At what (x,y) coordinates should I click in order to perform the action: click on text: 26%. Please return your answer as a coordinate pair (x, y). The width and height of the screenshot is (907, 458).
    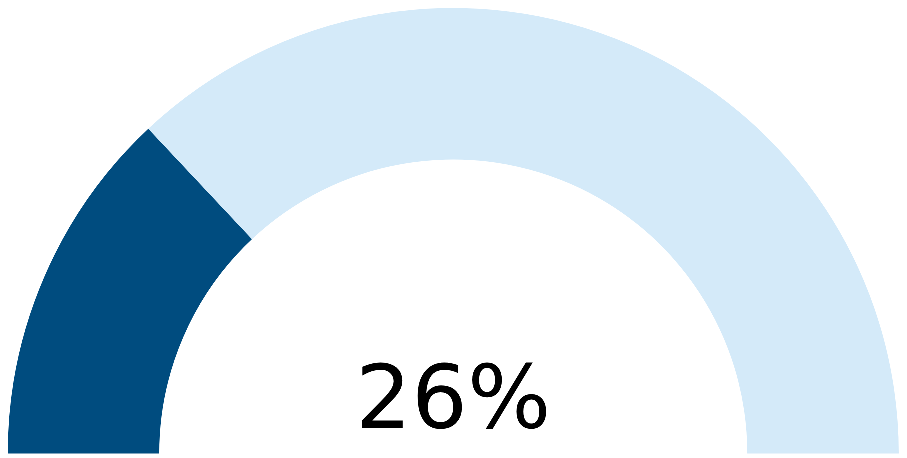
    Looking at the image, I should click on (454, 397).